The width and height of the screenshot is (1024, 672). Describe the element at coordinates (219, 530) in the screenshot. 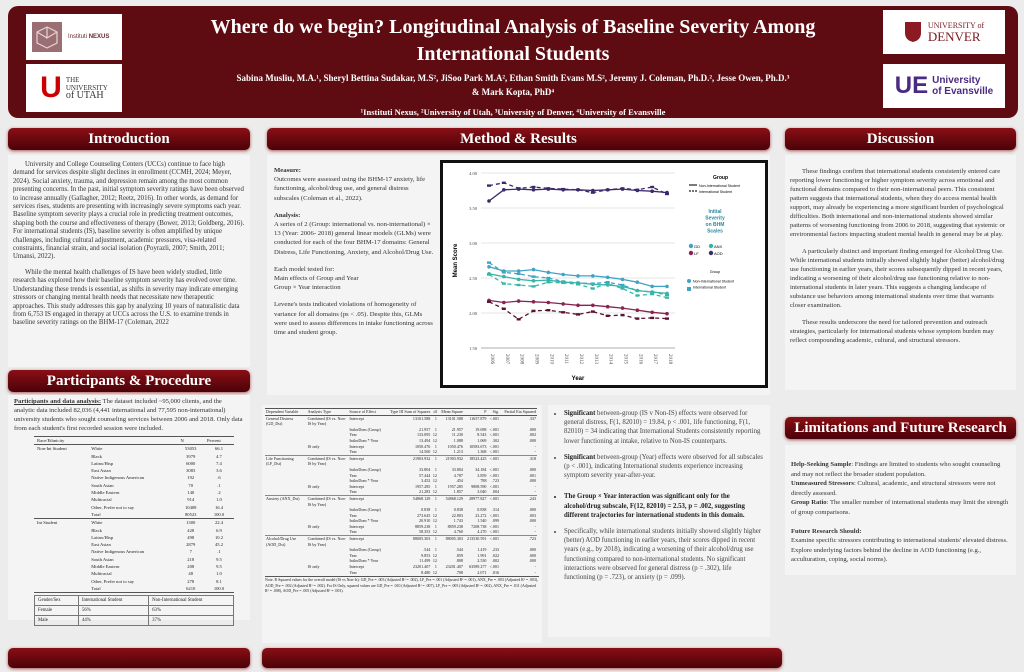

I see `ethnicity-cell: 6.9` at that location.